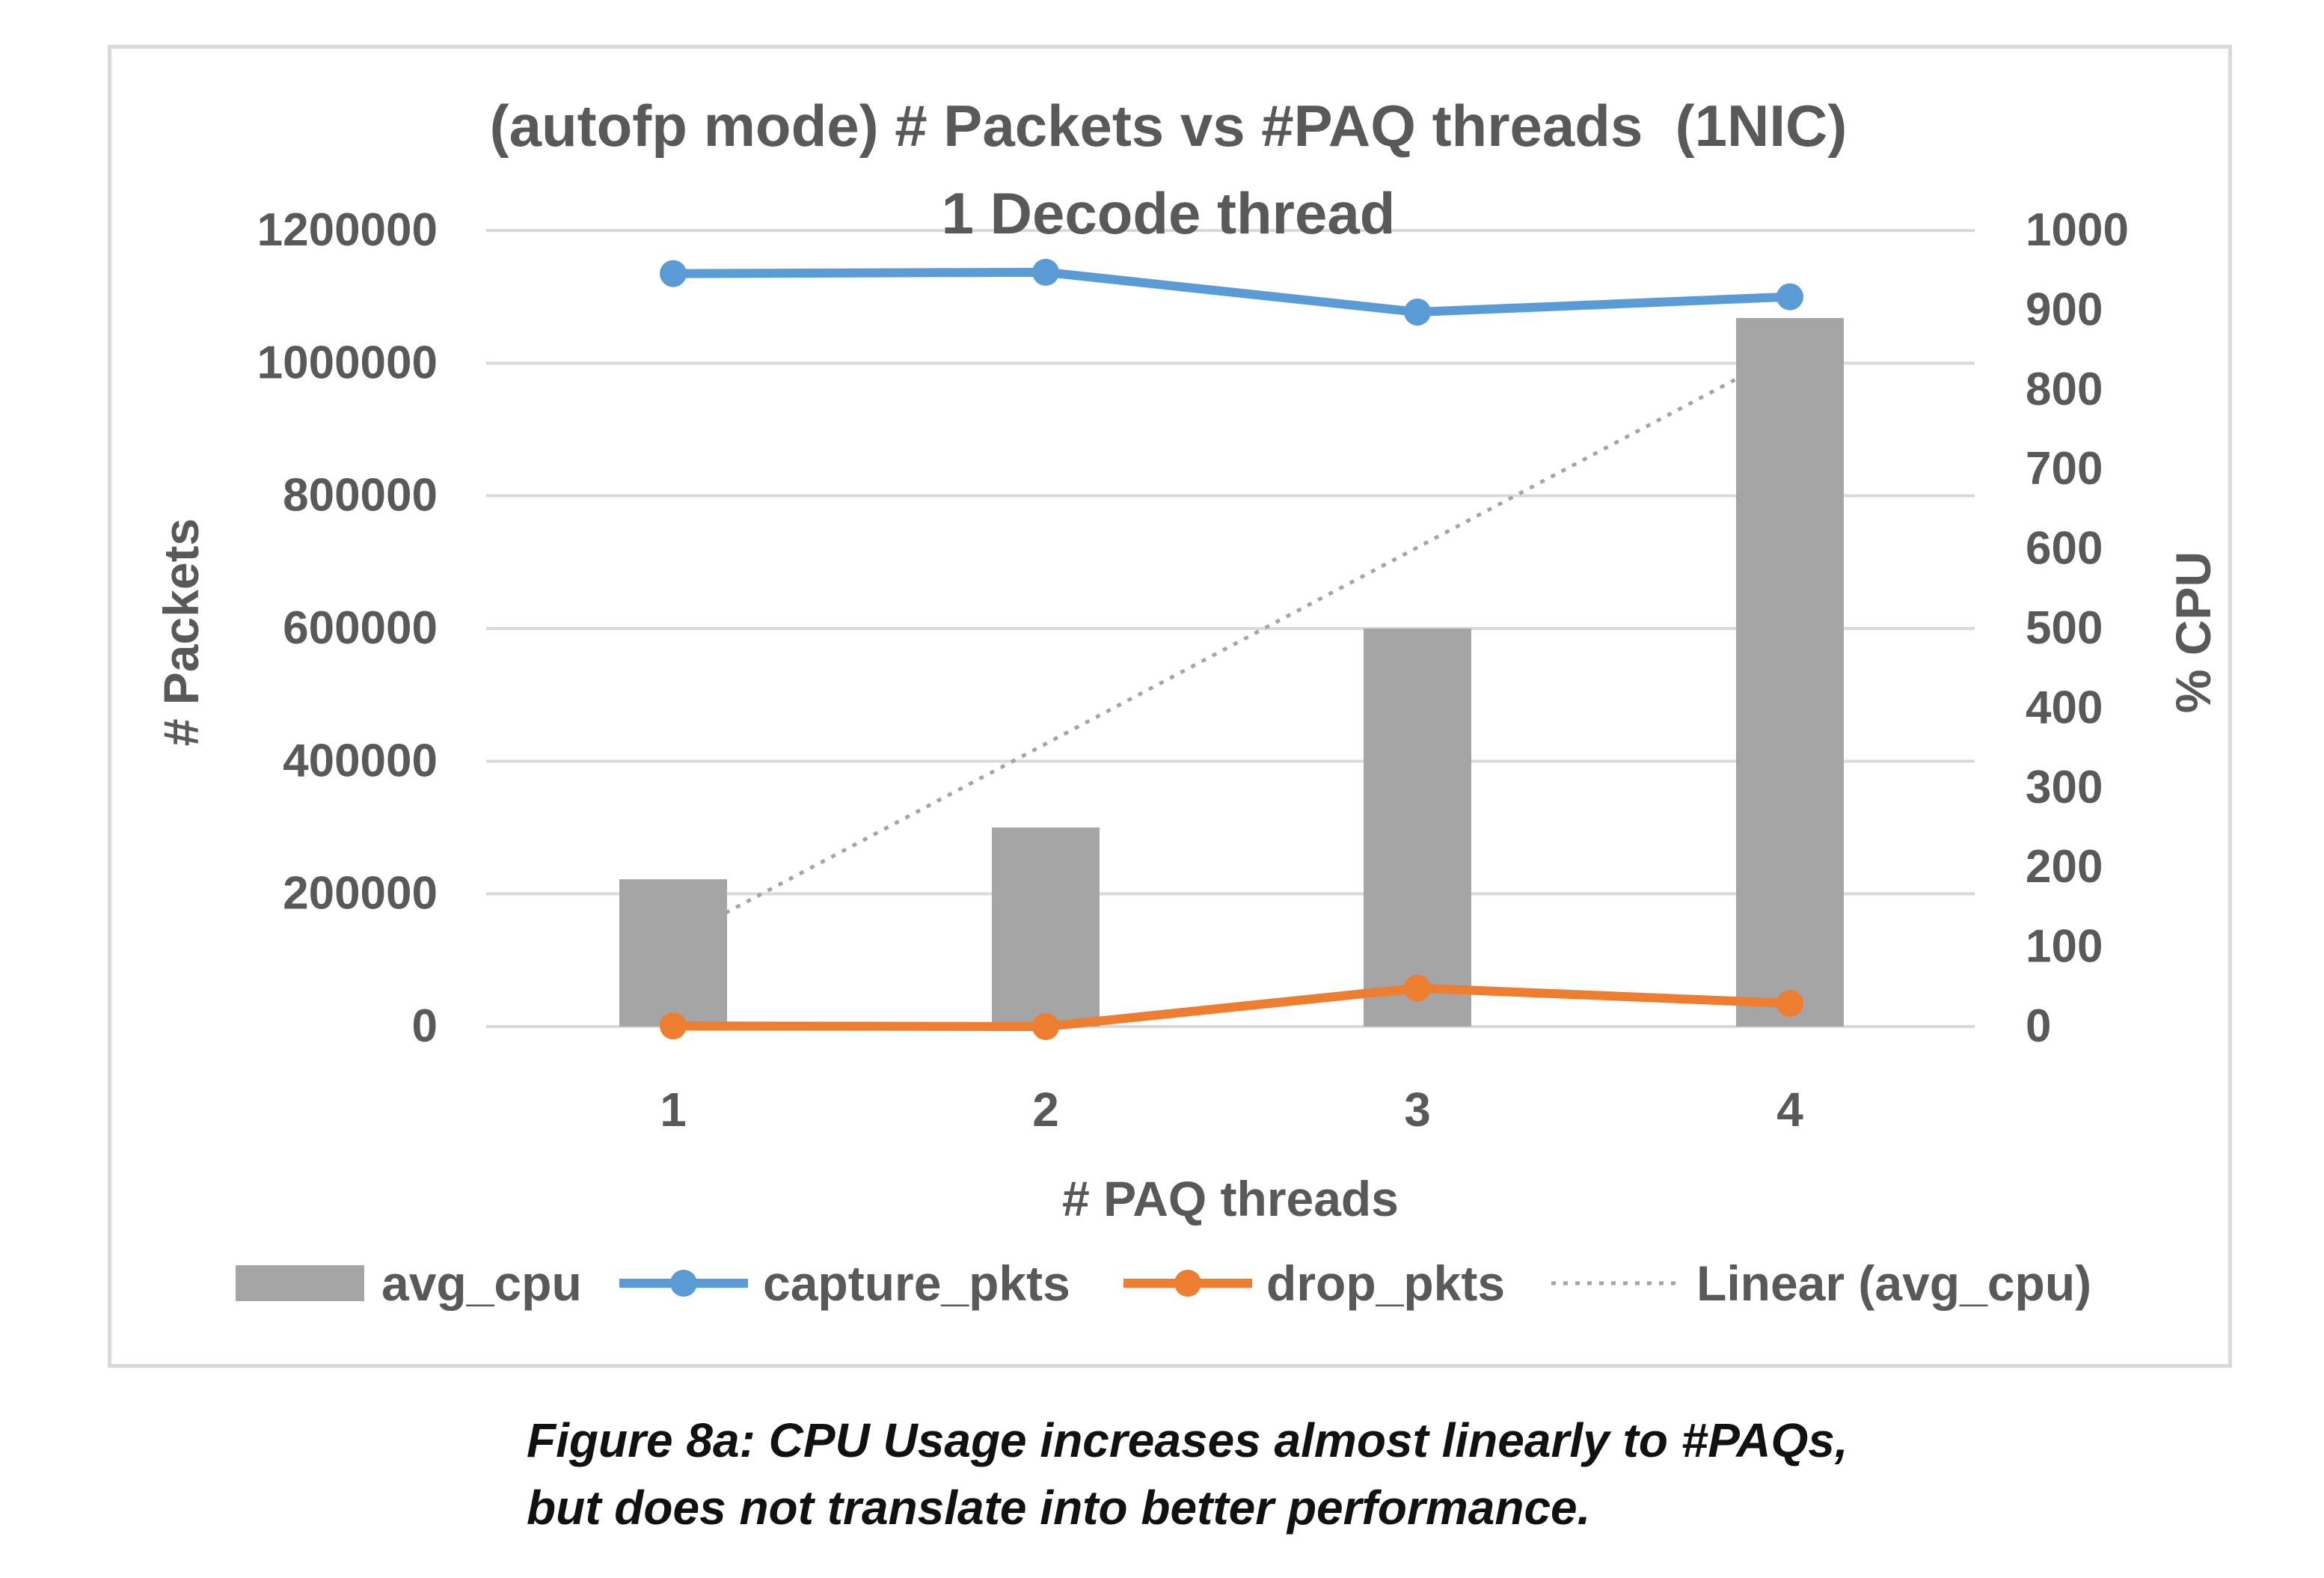 Image resolution: width=2324 pixels, height=1578 pixels. Describe the element at coordinates (673, 1110) in the screenshot. I see `x-tick-label: 1` at that location.